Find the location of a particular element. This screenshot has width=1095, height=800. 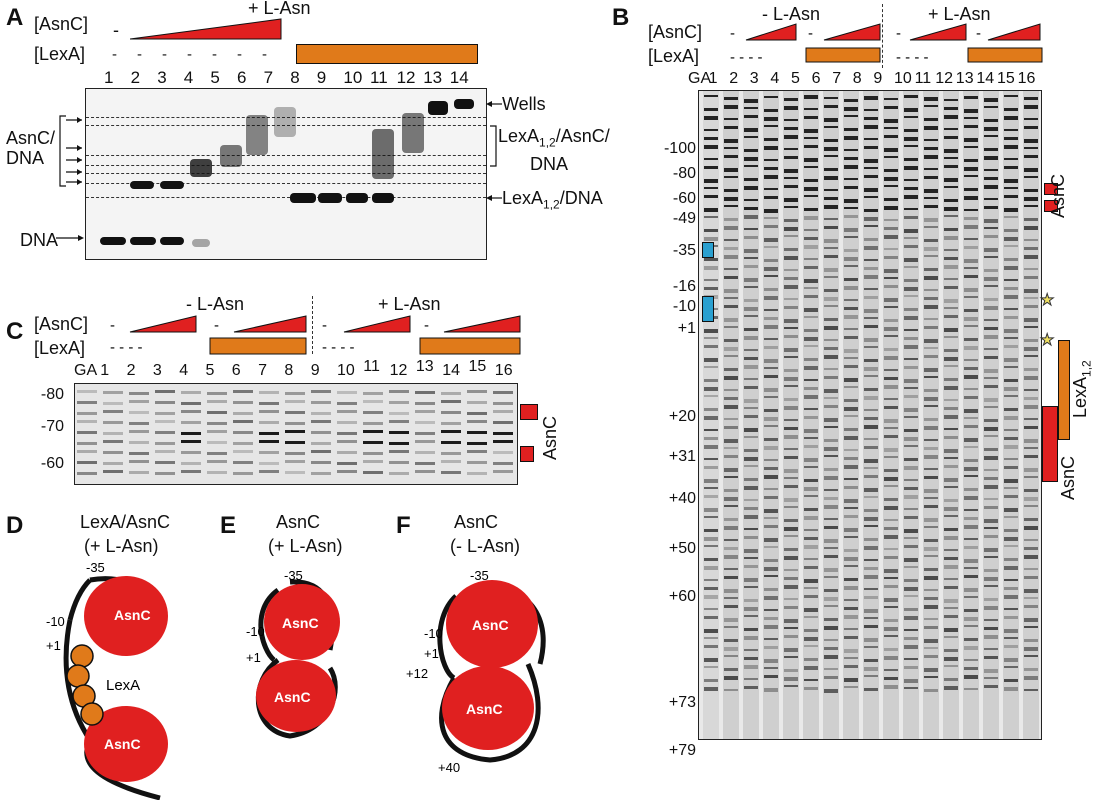

panel-d-diagram: AsnC AsnC LexA -35 -10 +1 is located at coordinates (107, 680).